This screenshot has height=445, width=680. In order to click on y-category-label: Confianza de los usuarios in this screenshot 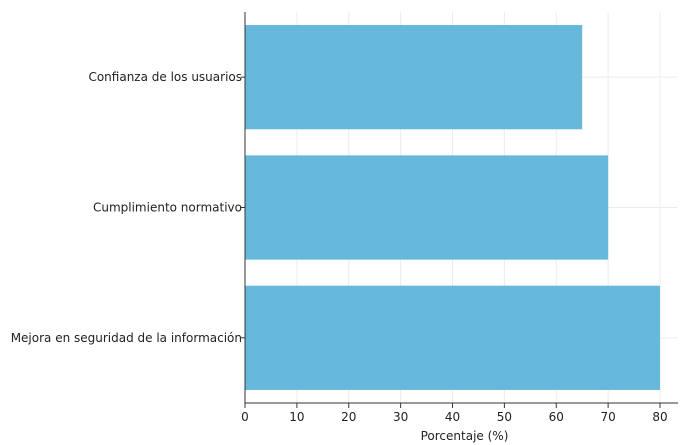, I will do `click(165, 77)`.